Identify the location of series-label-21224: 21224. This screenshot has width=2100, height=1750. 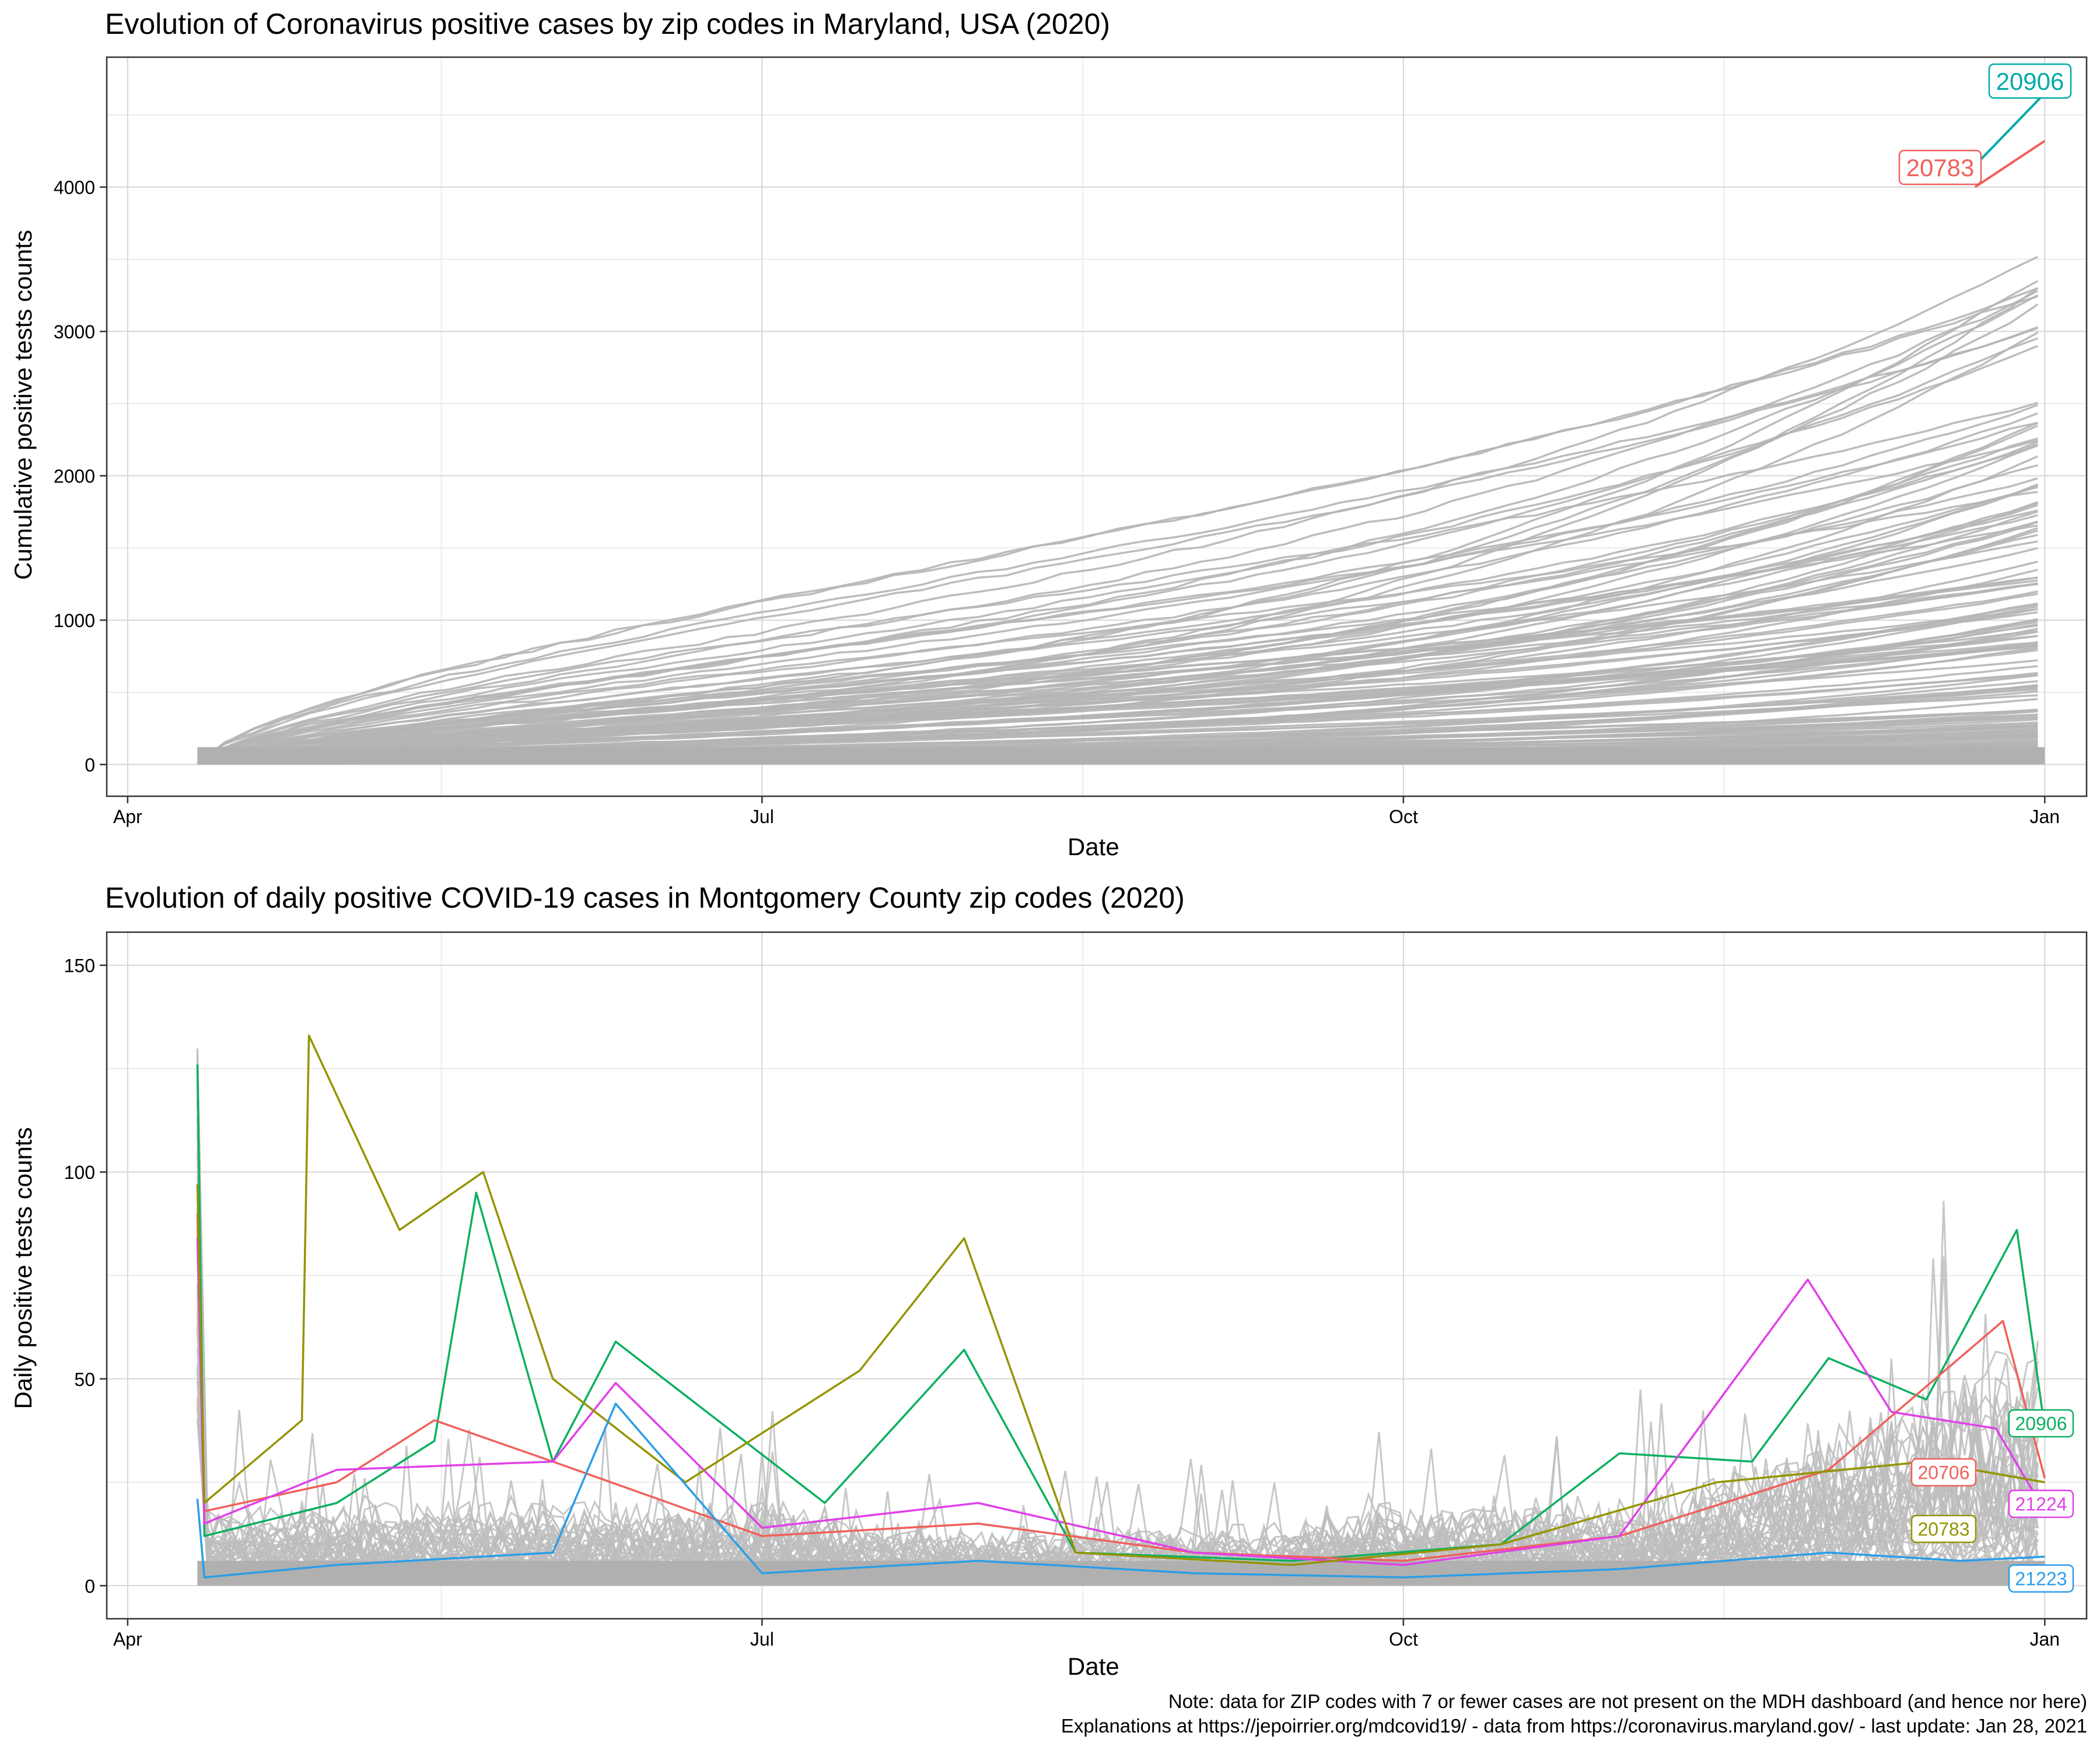
(2041, 1504).